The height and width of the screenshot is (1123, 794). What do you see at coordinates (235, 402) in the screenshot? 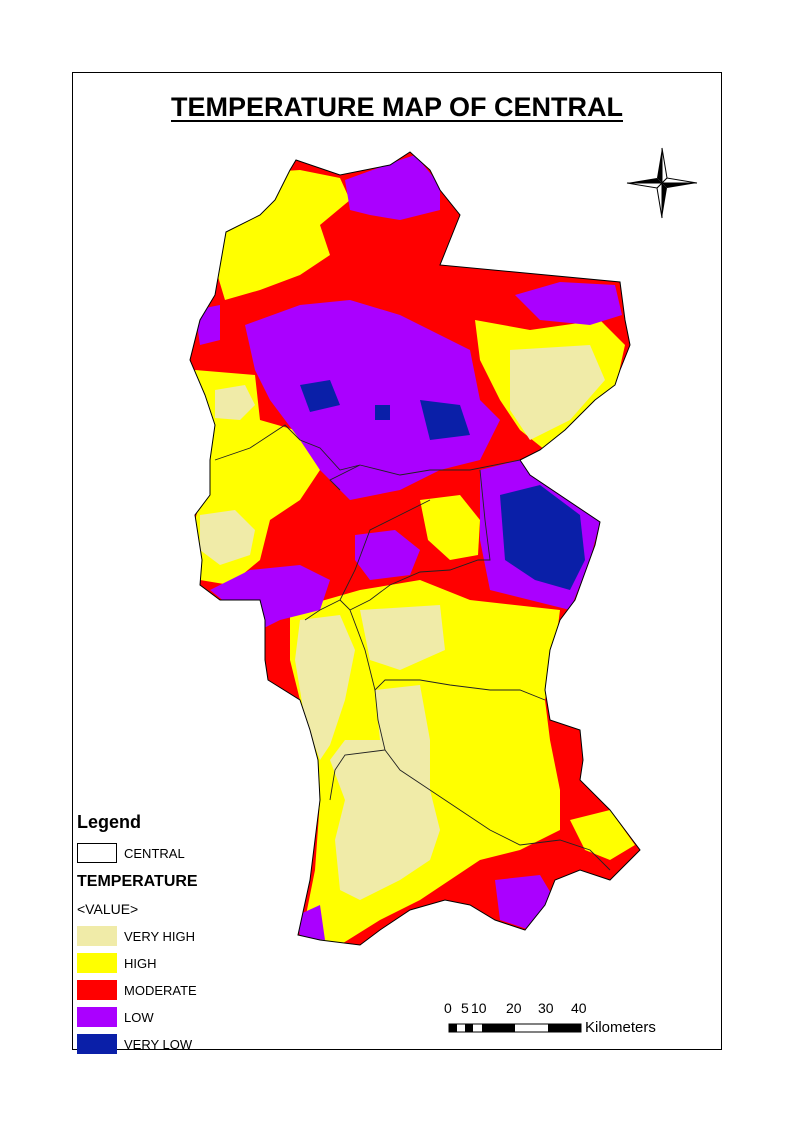
I see `very-high-zone-northwest` at bounding box center [235, 402].